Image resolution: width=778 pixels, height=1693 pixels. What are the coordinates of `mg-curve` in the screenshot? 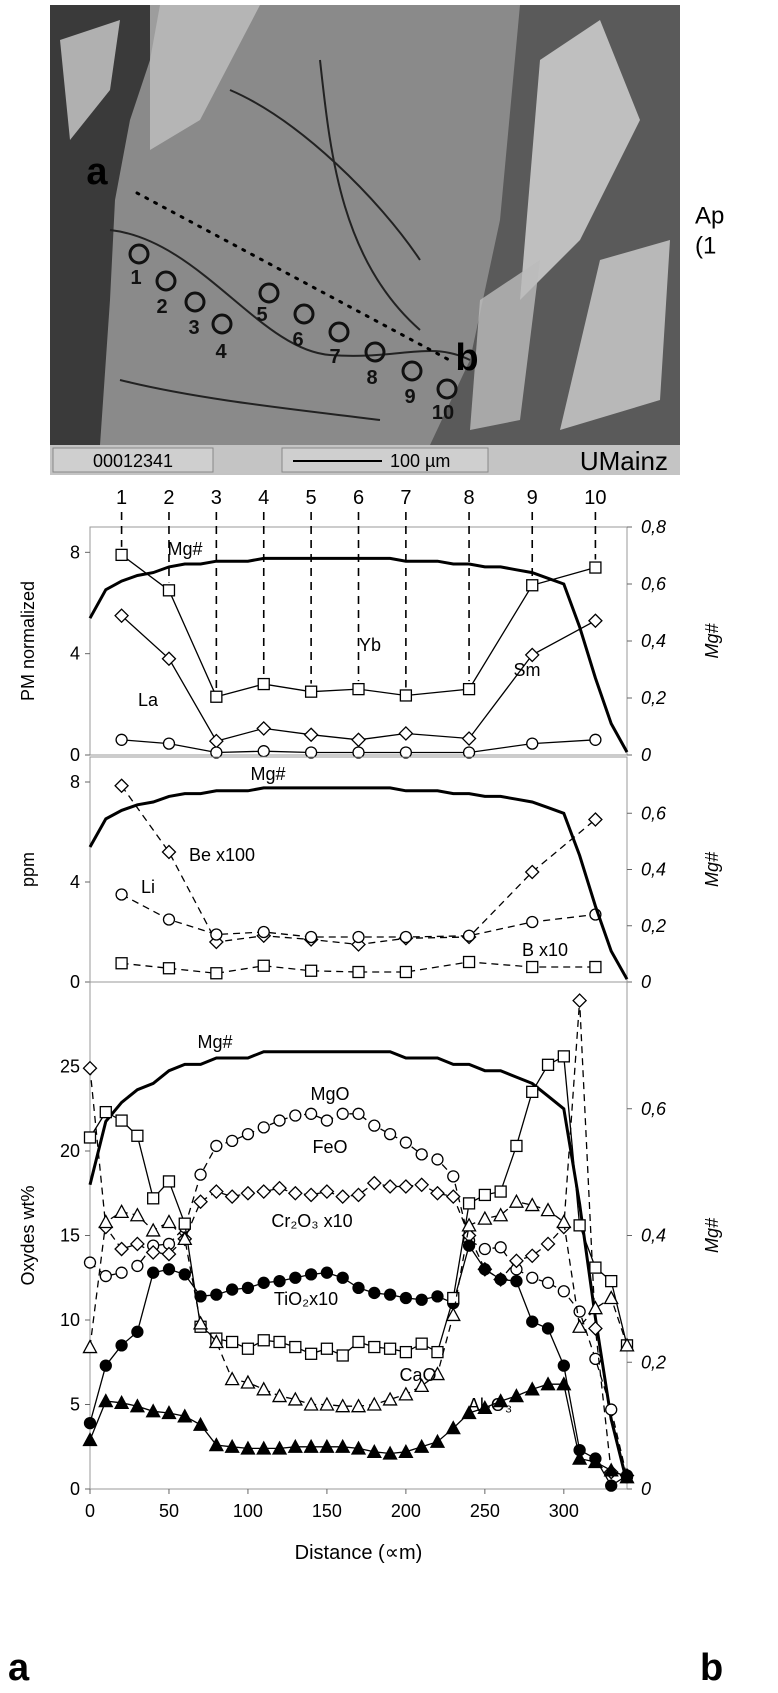 It's located at (358, 883).